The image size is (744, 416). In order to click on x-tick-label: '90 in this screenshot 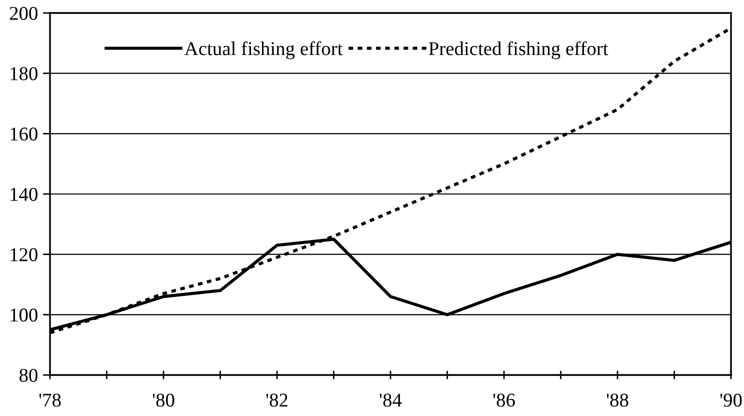, I will do `click(731, 400)`.